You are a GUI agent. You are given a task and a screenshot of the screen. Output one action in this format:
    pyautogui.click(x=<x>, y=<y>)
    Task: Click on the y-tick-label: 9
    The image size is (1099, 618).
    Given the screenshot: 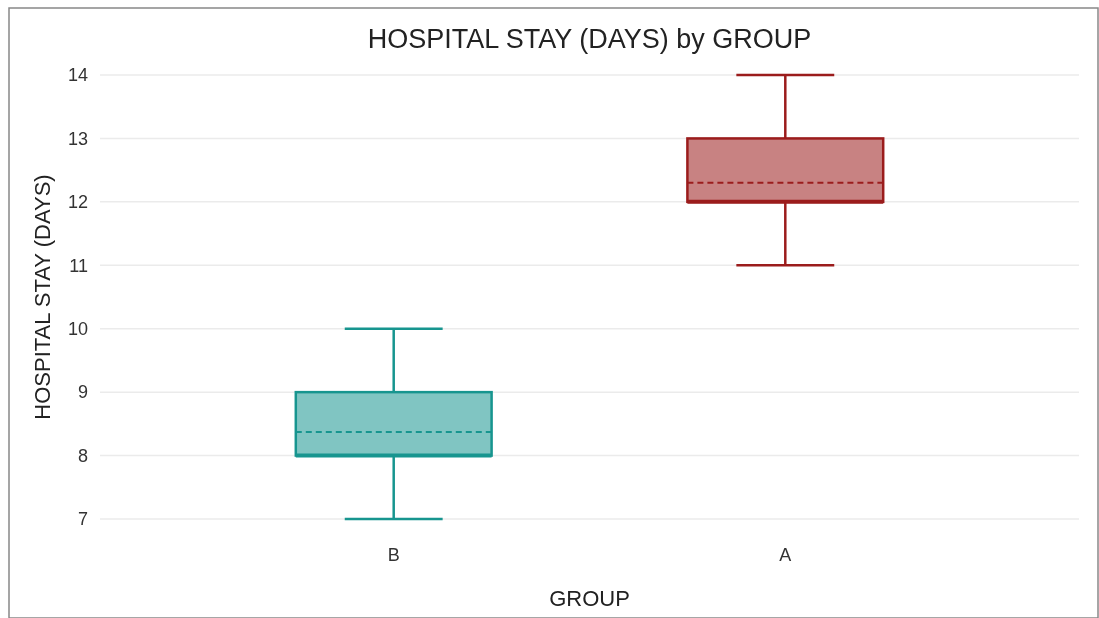 What is the action you would take?
    pyautogui.click(x=82, y=392)
    